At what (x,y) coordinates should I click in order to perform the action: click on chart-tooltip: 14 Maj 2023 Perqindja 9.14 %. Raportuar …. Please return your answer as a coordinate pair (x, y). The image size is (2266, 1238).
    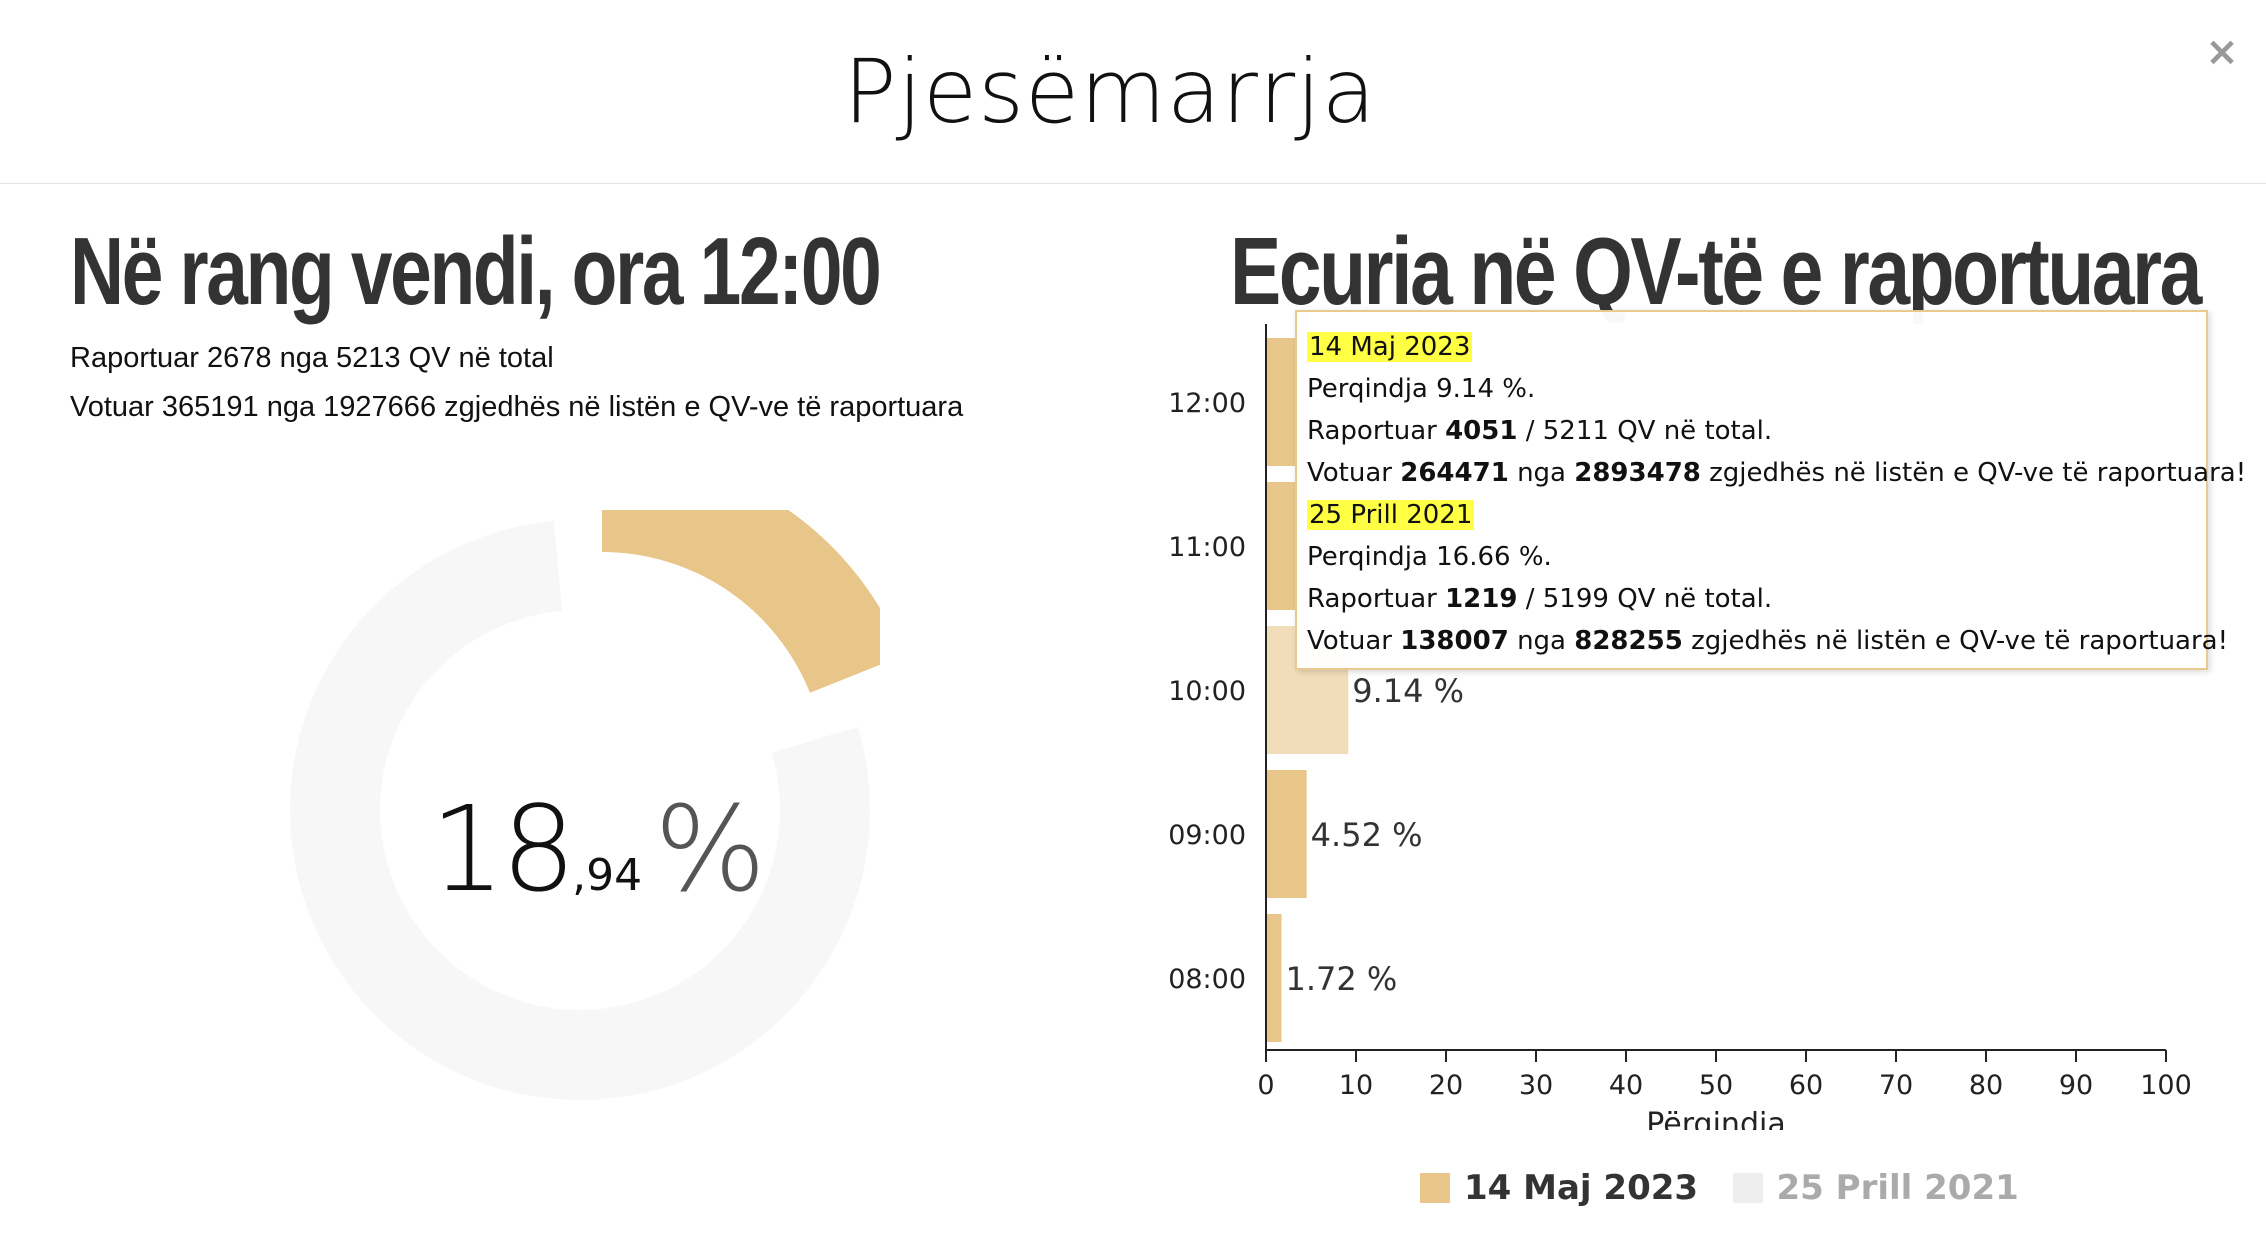
    Looking at the image, I should click on (1771, 490).